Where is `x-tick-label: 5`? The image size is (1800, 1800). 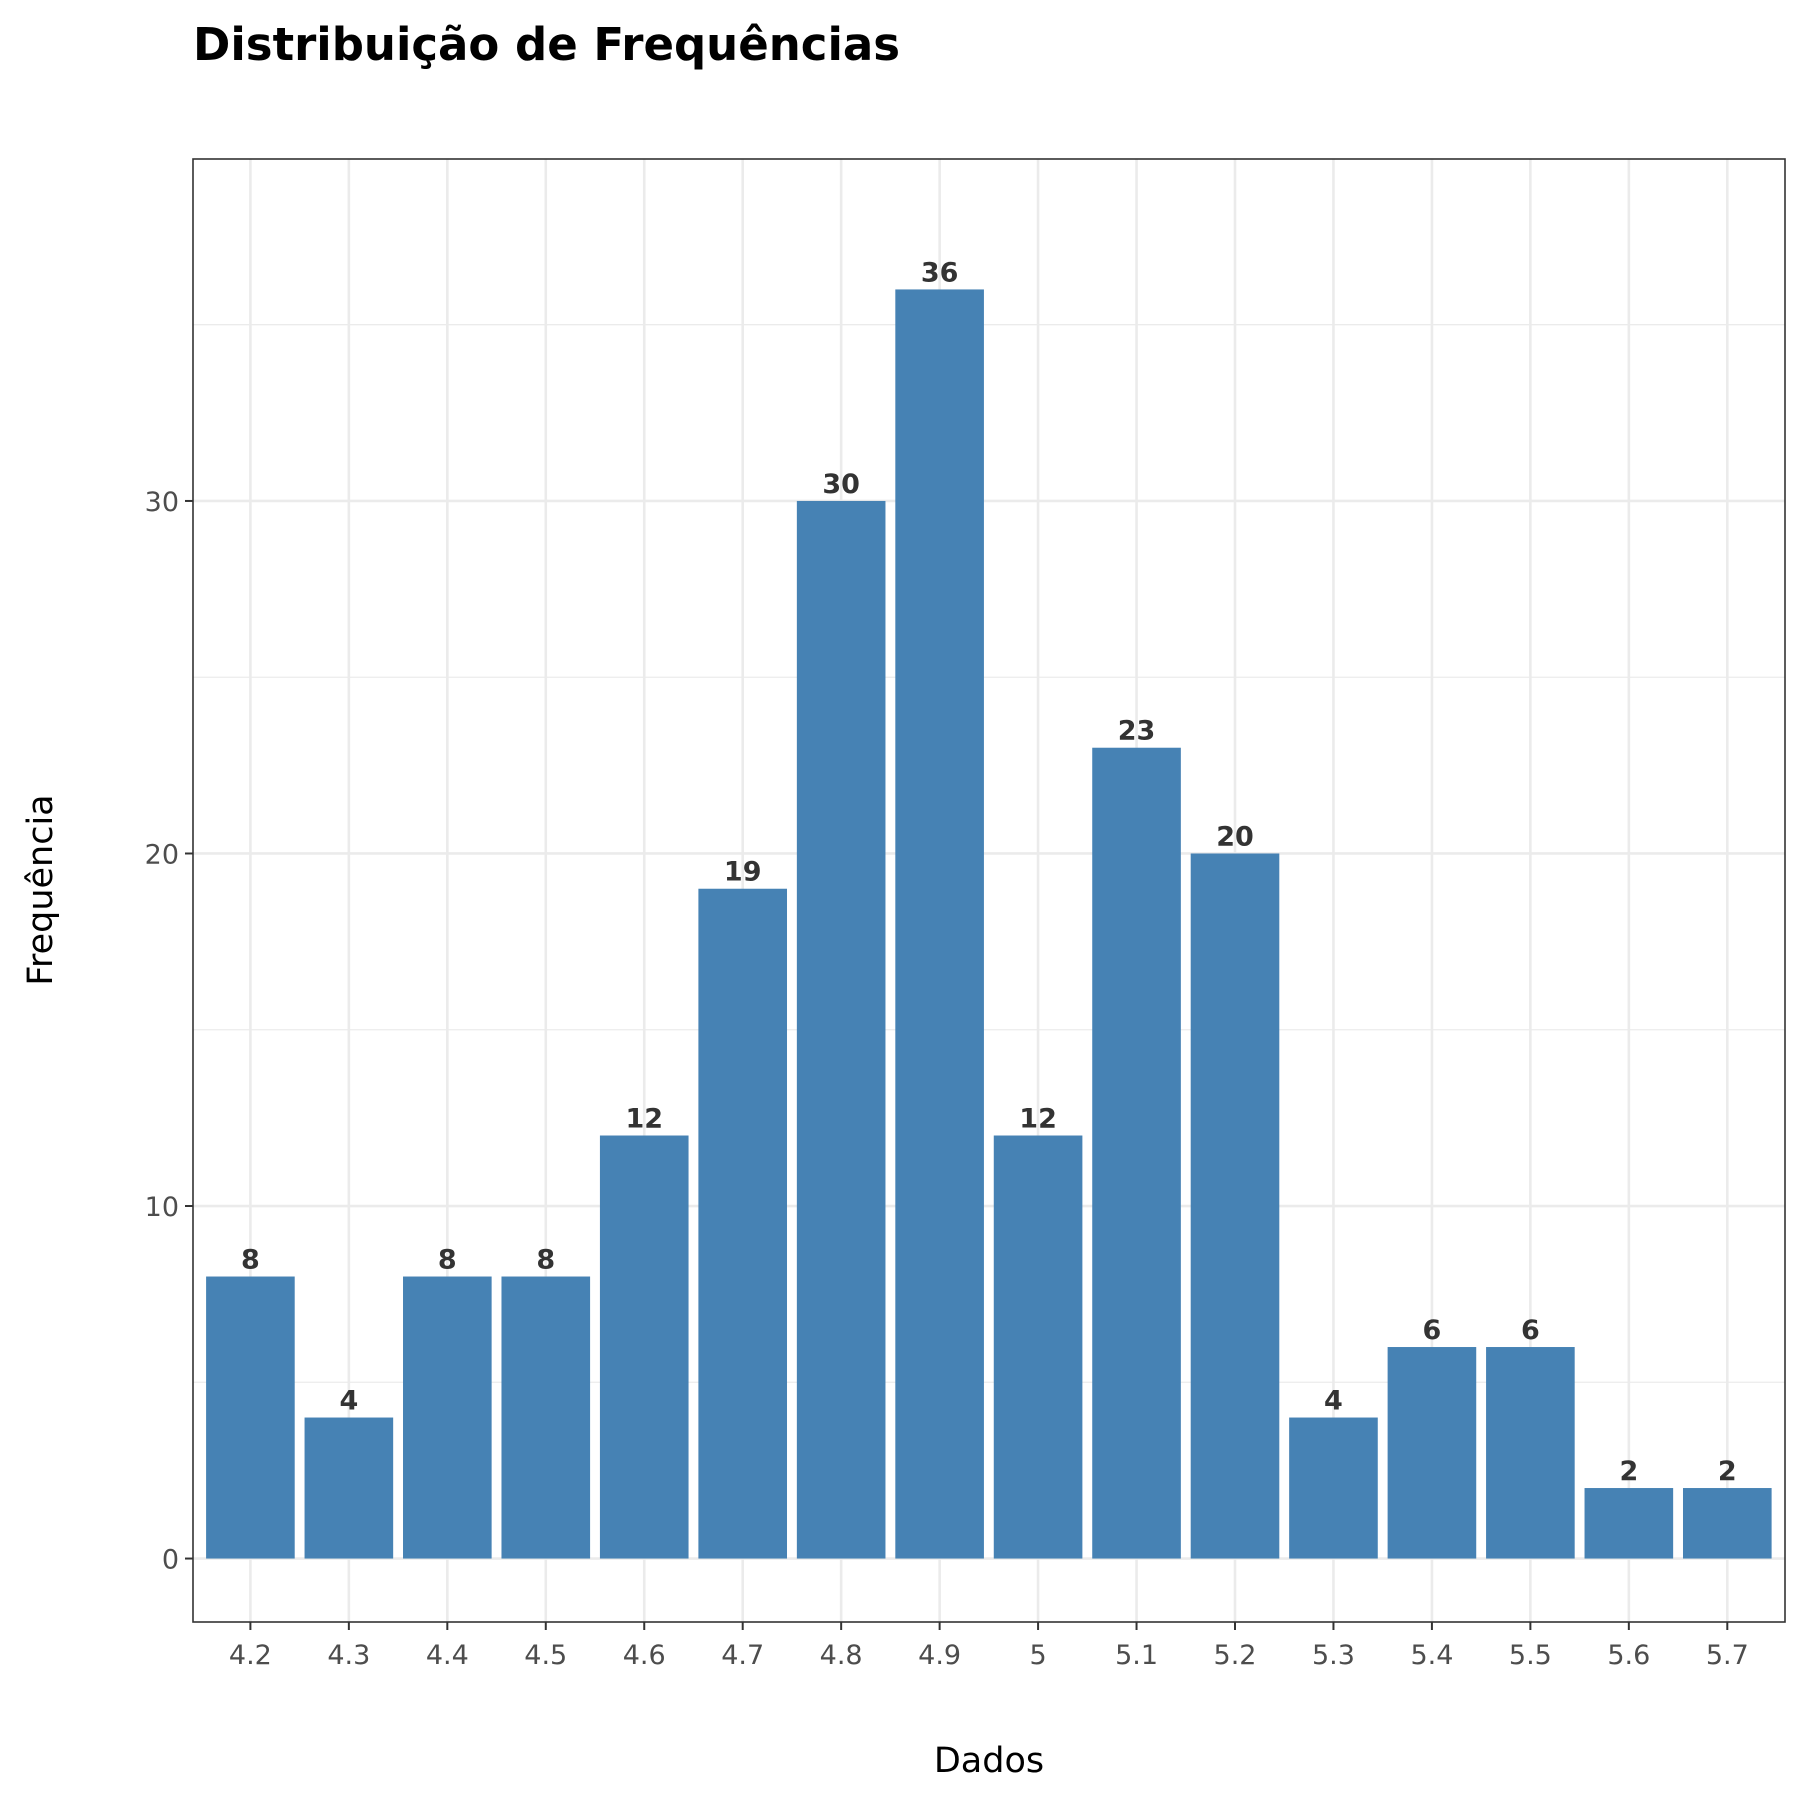 x-tick-label: 5 is located at coordinates (1037, 1655).